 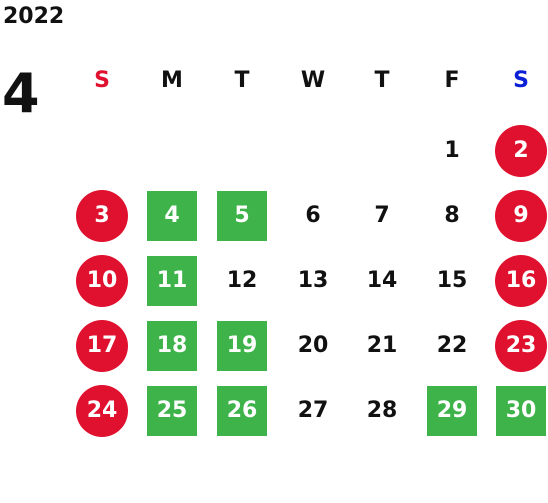 What do you see at coordinates (313, 410) in the screenshot?
I see `day: 27` at bounding box center [313, 410].